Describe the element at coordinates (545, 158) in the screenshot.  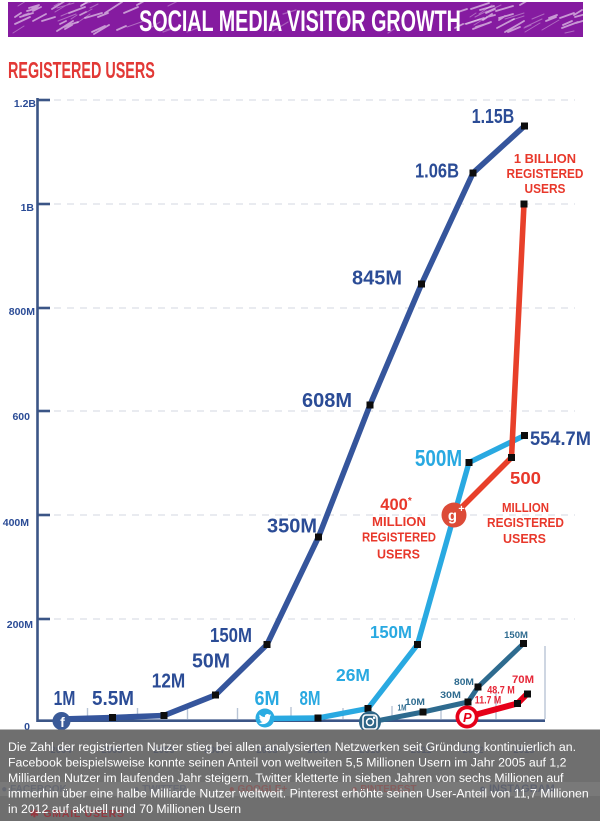
I see `svg-text: 1 BILLION` at that location.